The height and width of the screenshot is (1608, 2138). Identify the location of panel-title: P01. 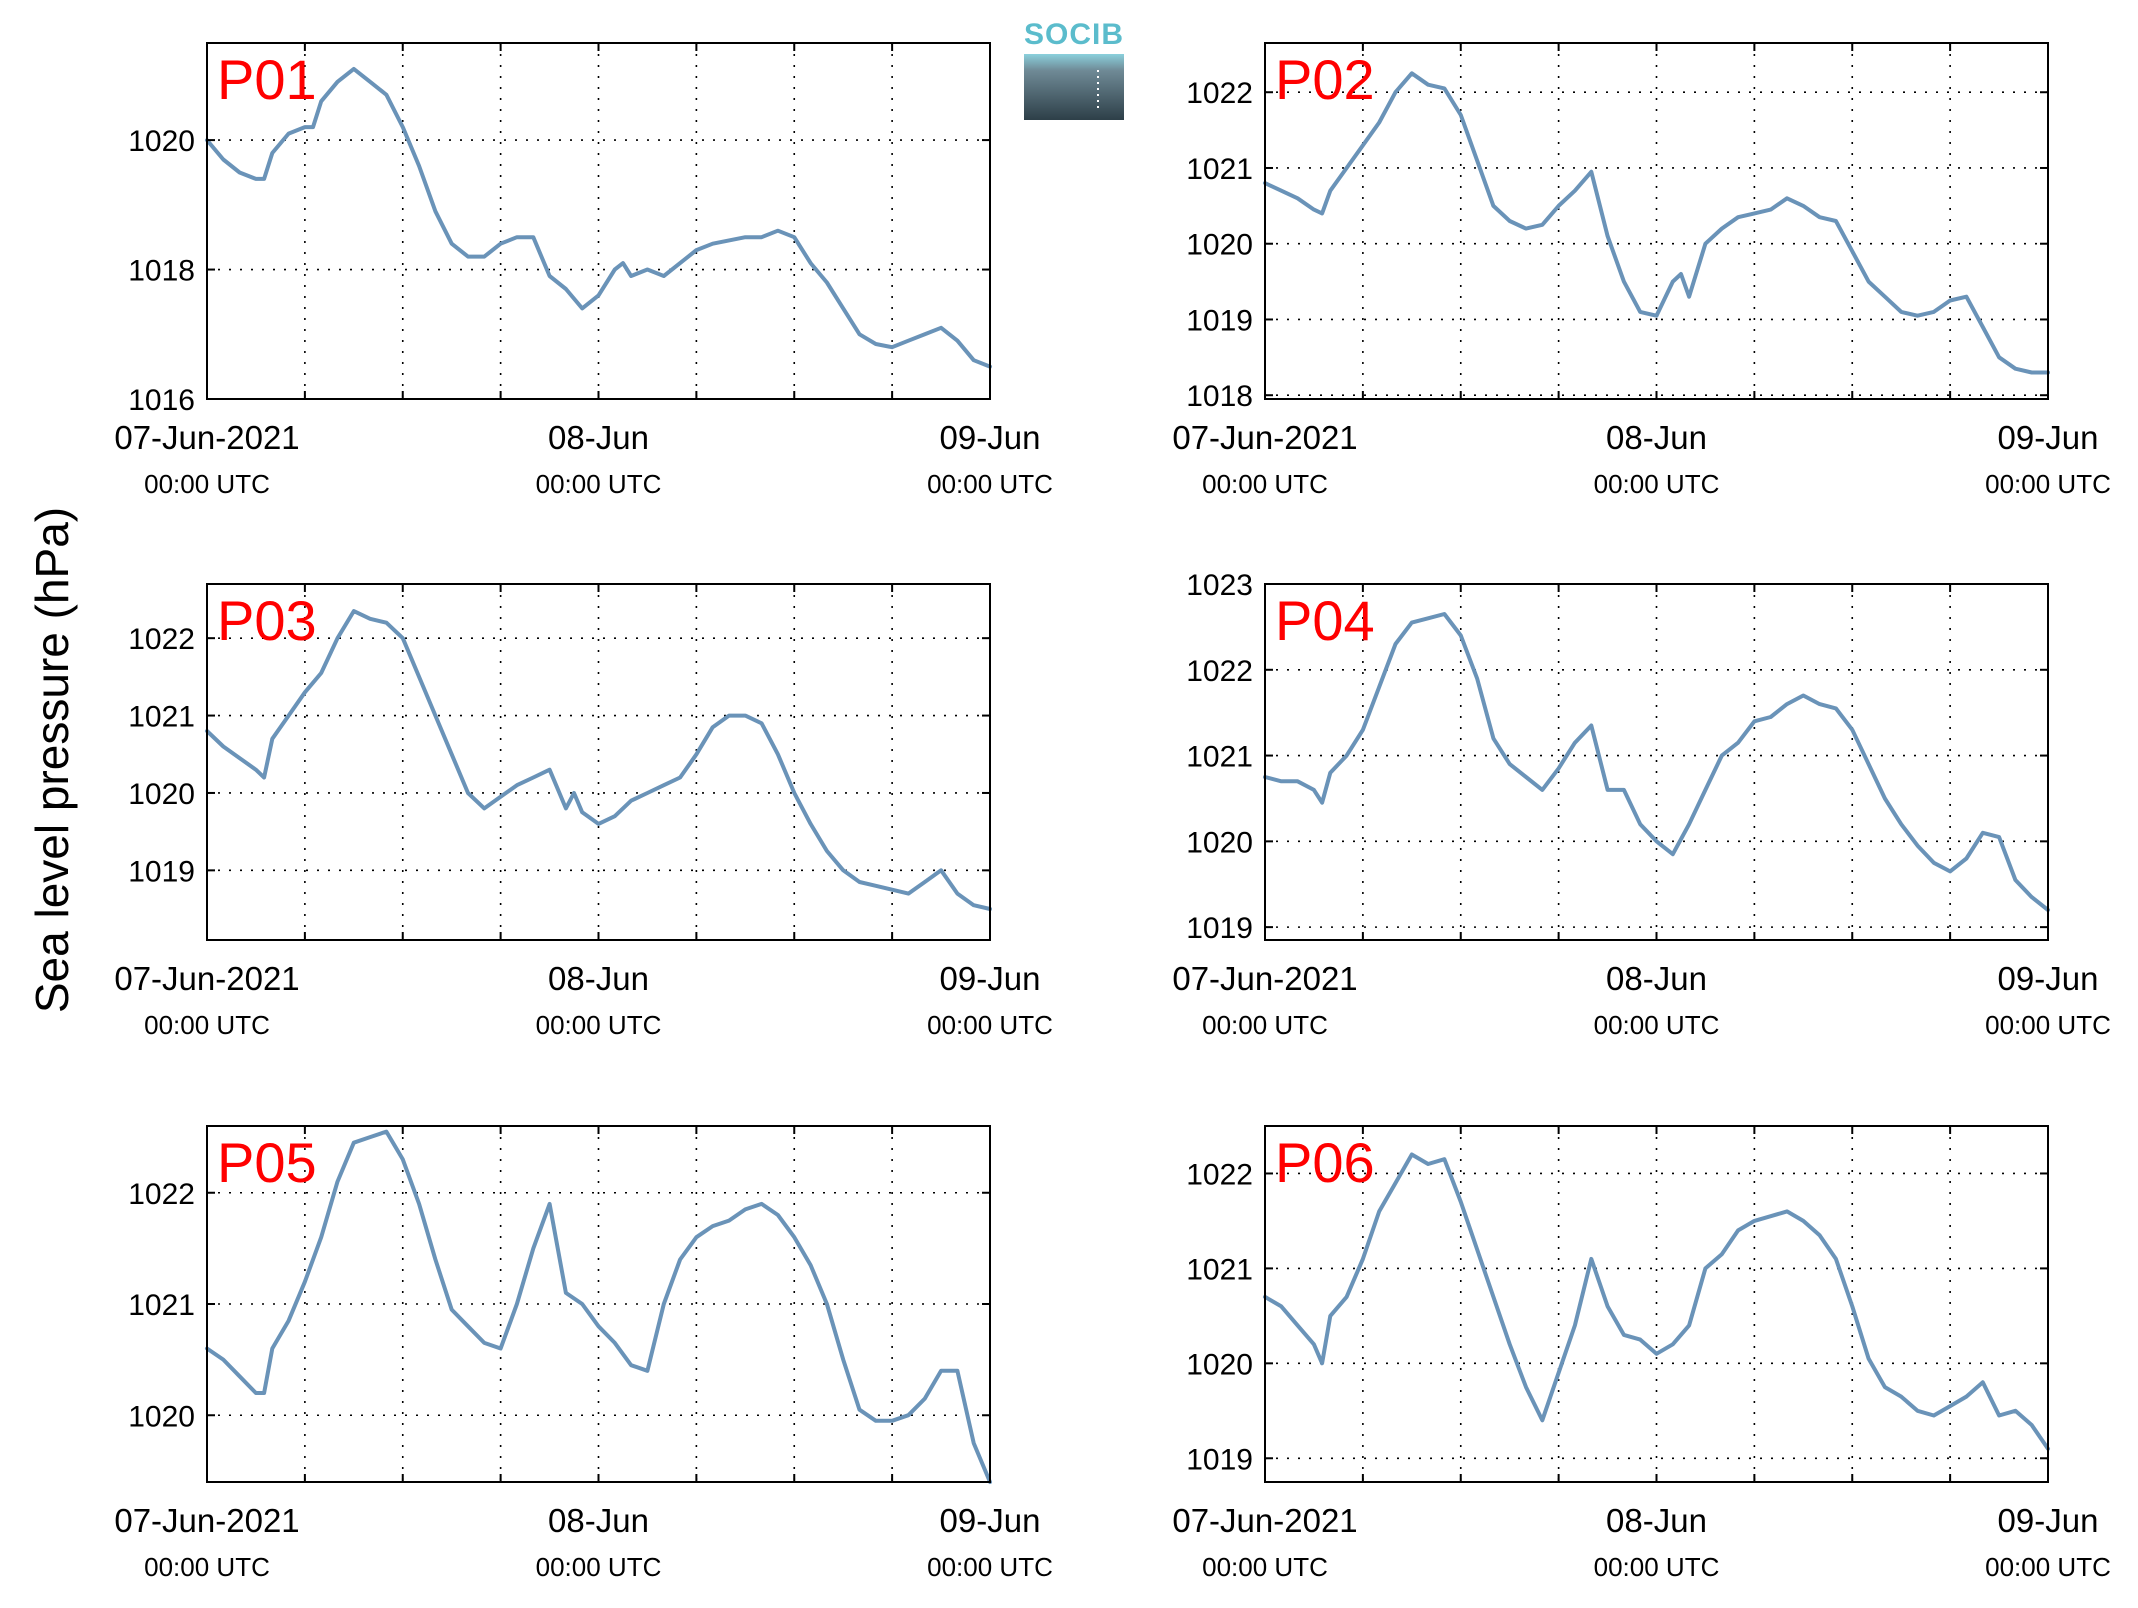
(267, 79).